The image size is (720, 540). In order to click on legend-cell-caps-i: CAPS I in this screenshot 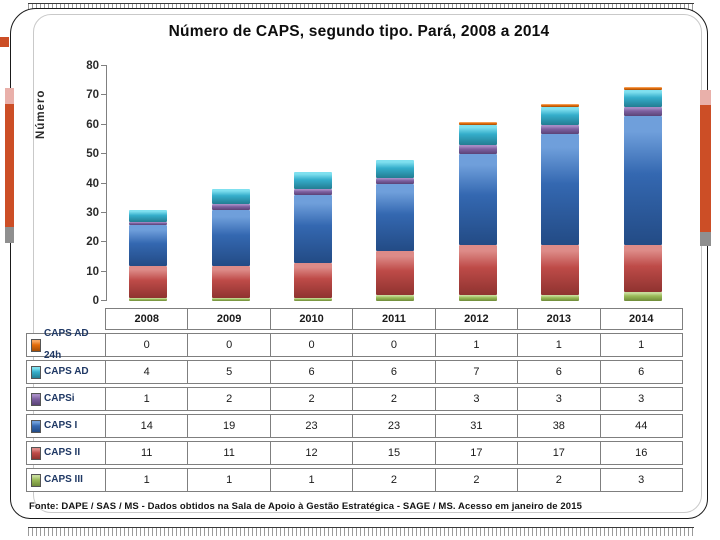, I will do `click(66, 426)`.